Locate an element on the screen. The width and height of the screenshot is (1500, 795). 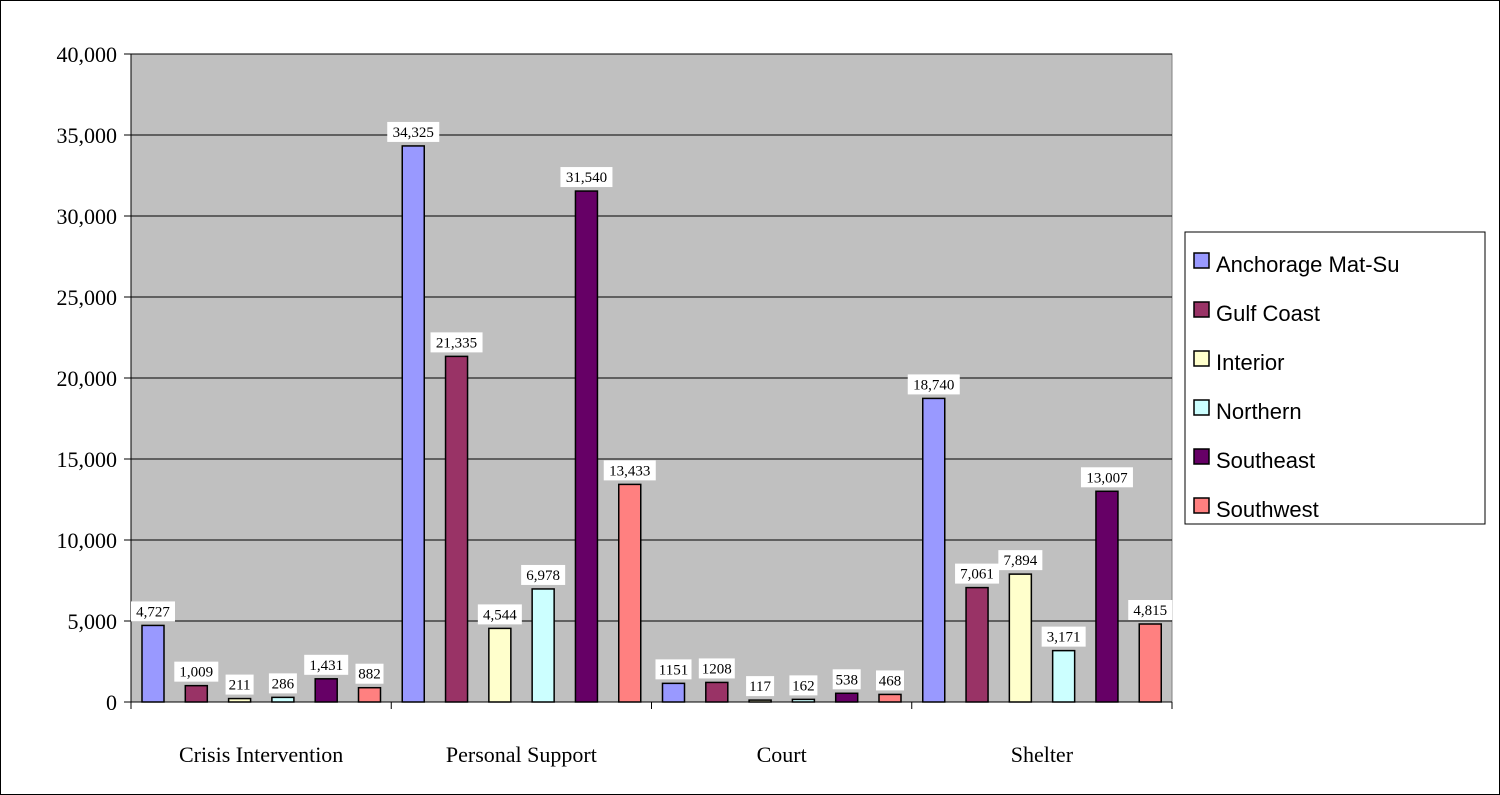
data-label: 286 is located at coordinates (283, 684).